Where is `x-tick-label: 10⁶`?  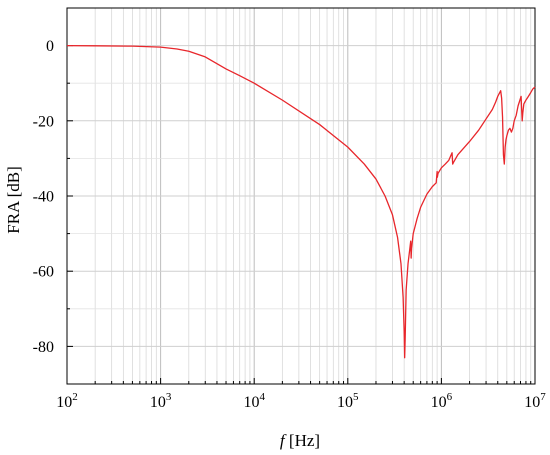 x-tick-label: 10⁶ is located at coordinates (442, 401).